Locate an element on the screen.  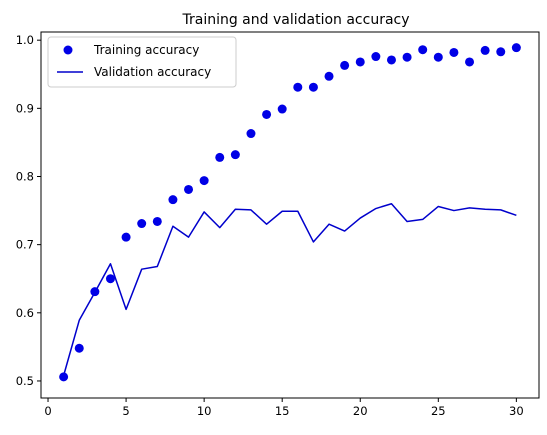
x-tick-label: 25 is located at coordinates (438, 411).